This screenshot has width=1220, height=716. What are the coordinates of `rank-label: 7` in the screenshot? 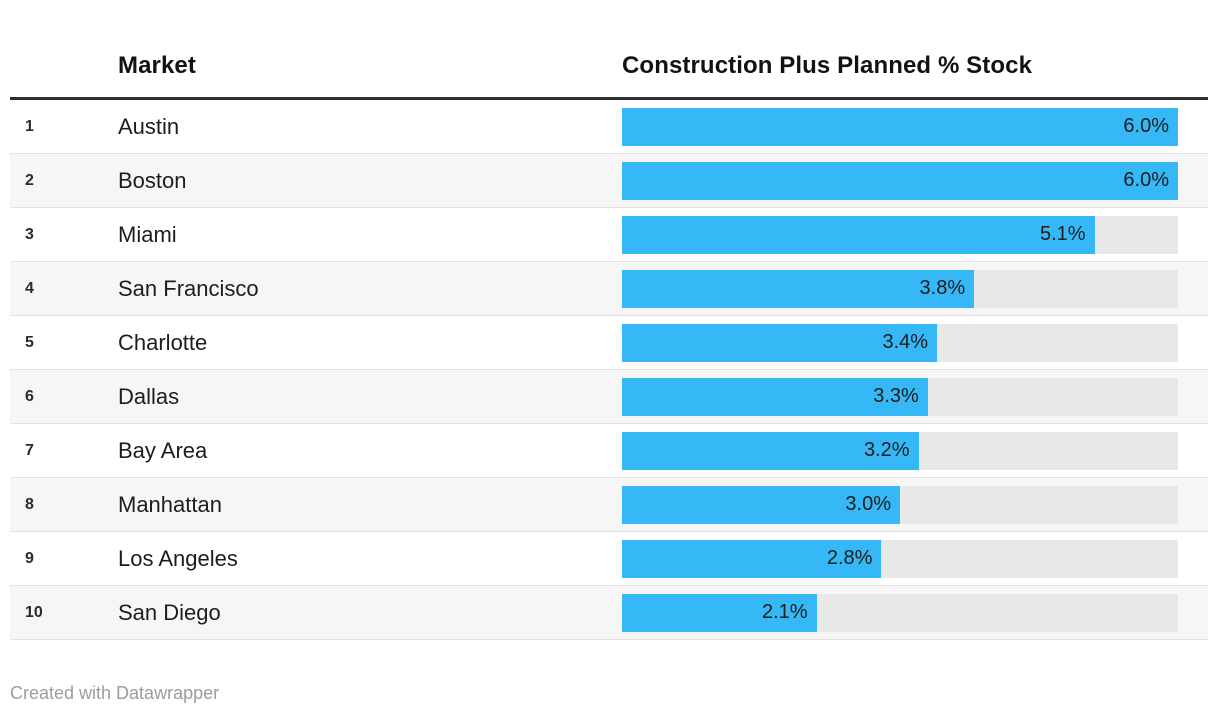 It's located at (29, 450).